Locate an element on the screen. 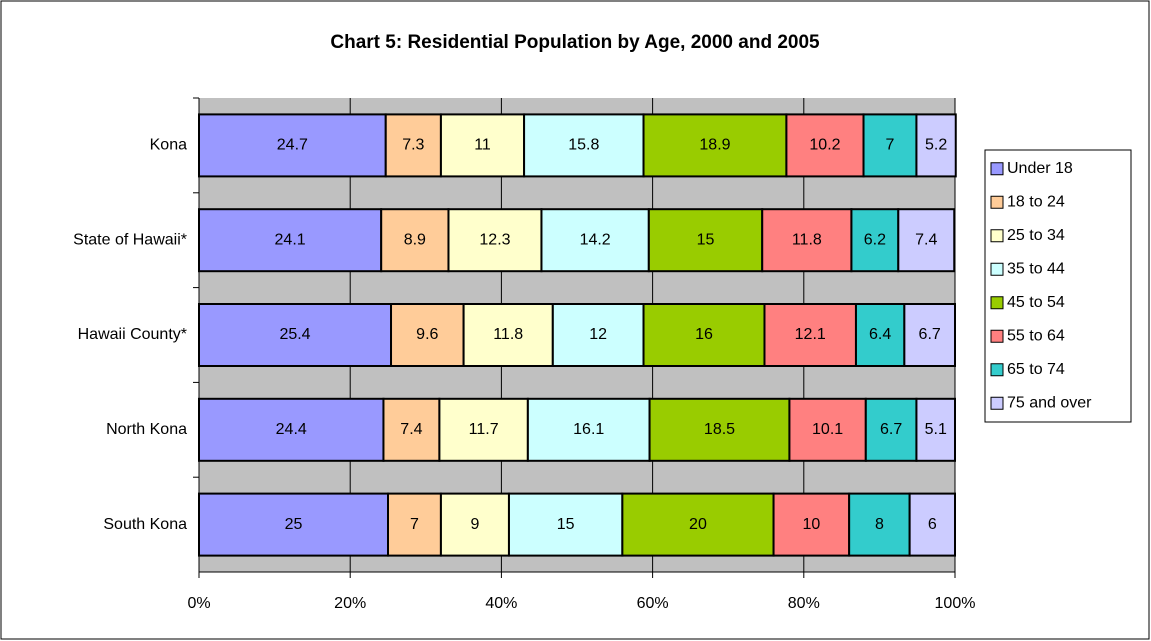 The height and width of the screenshot is (641, 1151). data-label: 5.2 is located at coordinates (936, 145).